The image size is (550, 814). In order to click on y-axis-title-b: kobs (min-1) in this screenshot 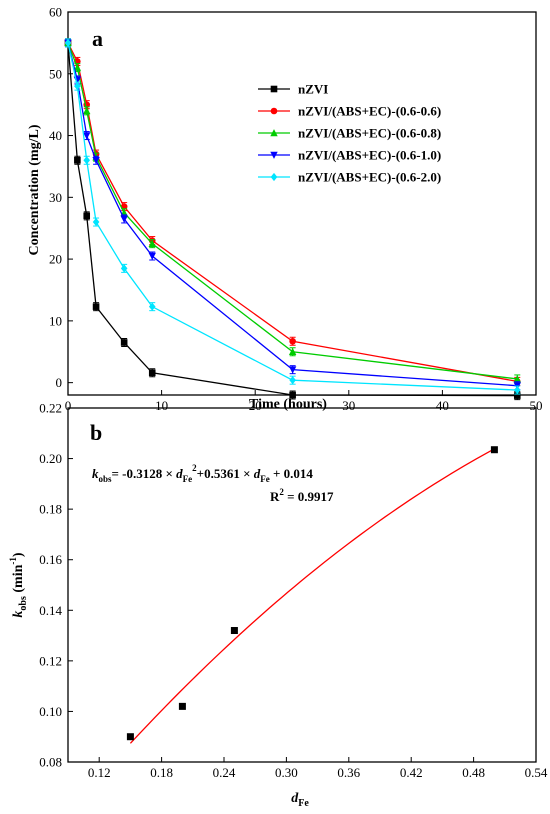, I will do `click(18, 584)`.